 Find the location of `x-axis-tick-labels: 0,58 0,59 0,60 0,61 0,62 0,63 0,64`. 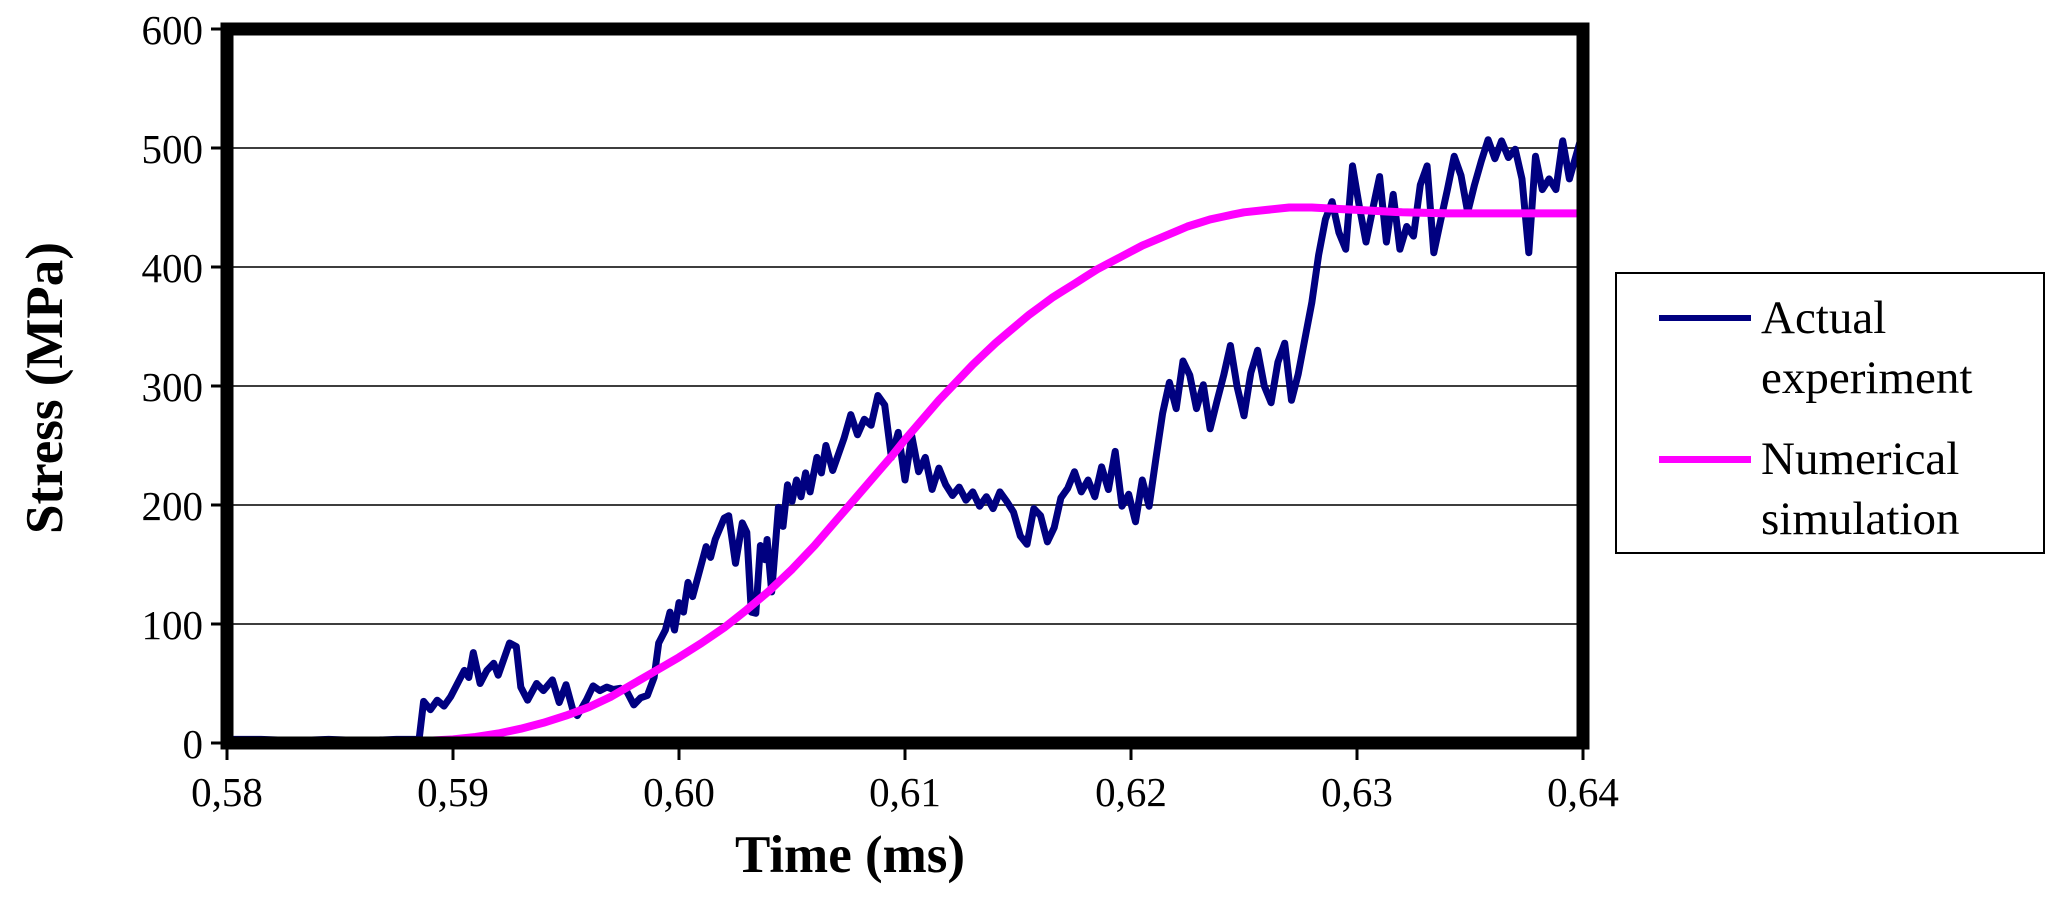

x-axis-tick-labels: 0,58 0,59 0,60 0,61 0,62 0,63 0,64 is located at coordinates (905, 792).